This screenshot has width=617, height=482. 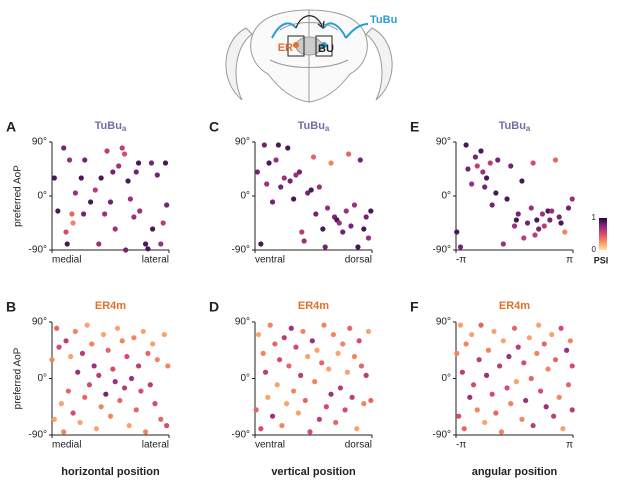 I want to click on brain-lines, so click(x=309, y=56).